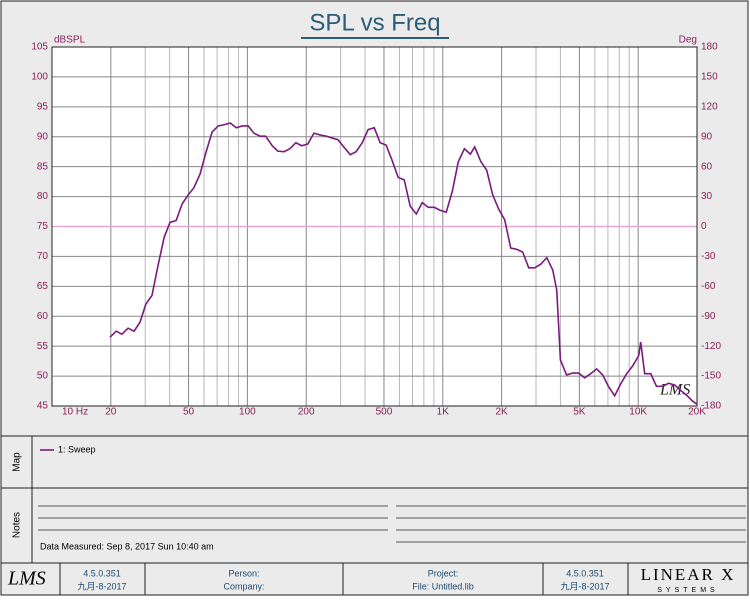 This screenshot has height=602, width=750. Describe the element at coordinates (392, 524) in the screenshot. I see `notes-lines` at that location.